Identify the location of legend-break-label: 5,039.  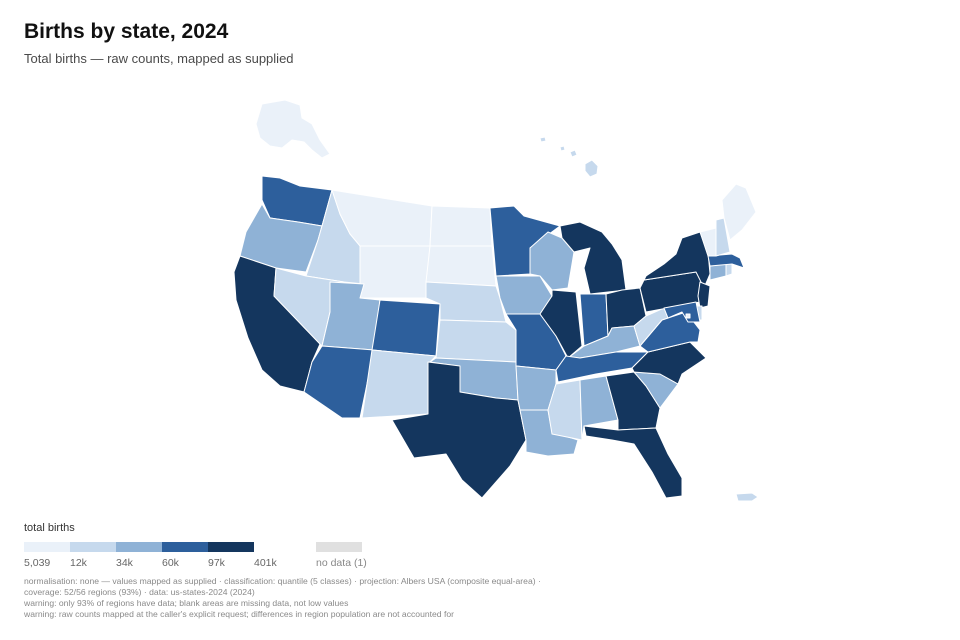
(37, 563).